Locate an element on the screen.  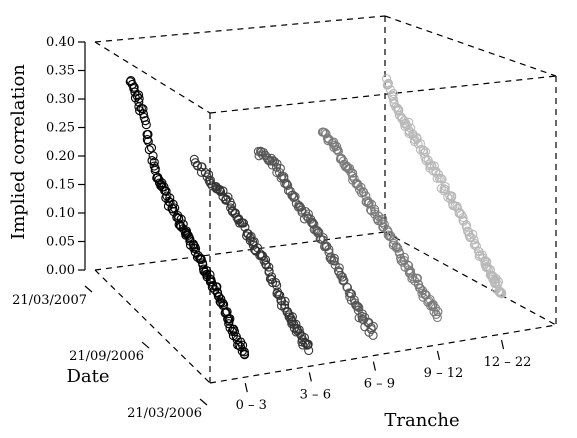
z-tick-label: 0.40 is located at coordinates (60, 42).